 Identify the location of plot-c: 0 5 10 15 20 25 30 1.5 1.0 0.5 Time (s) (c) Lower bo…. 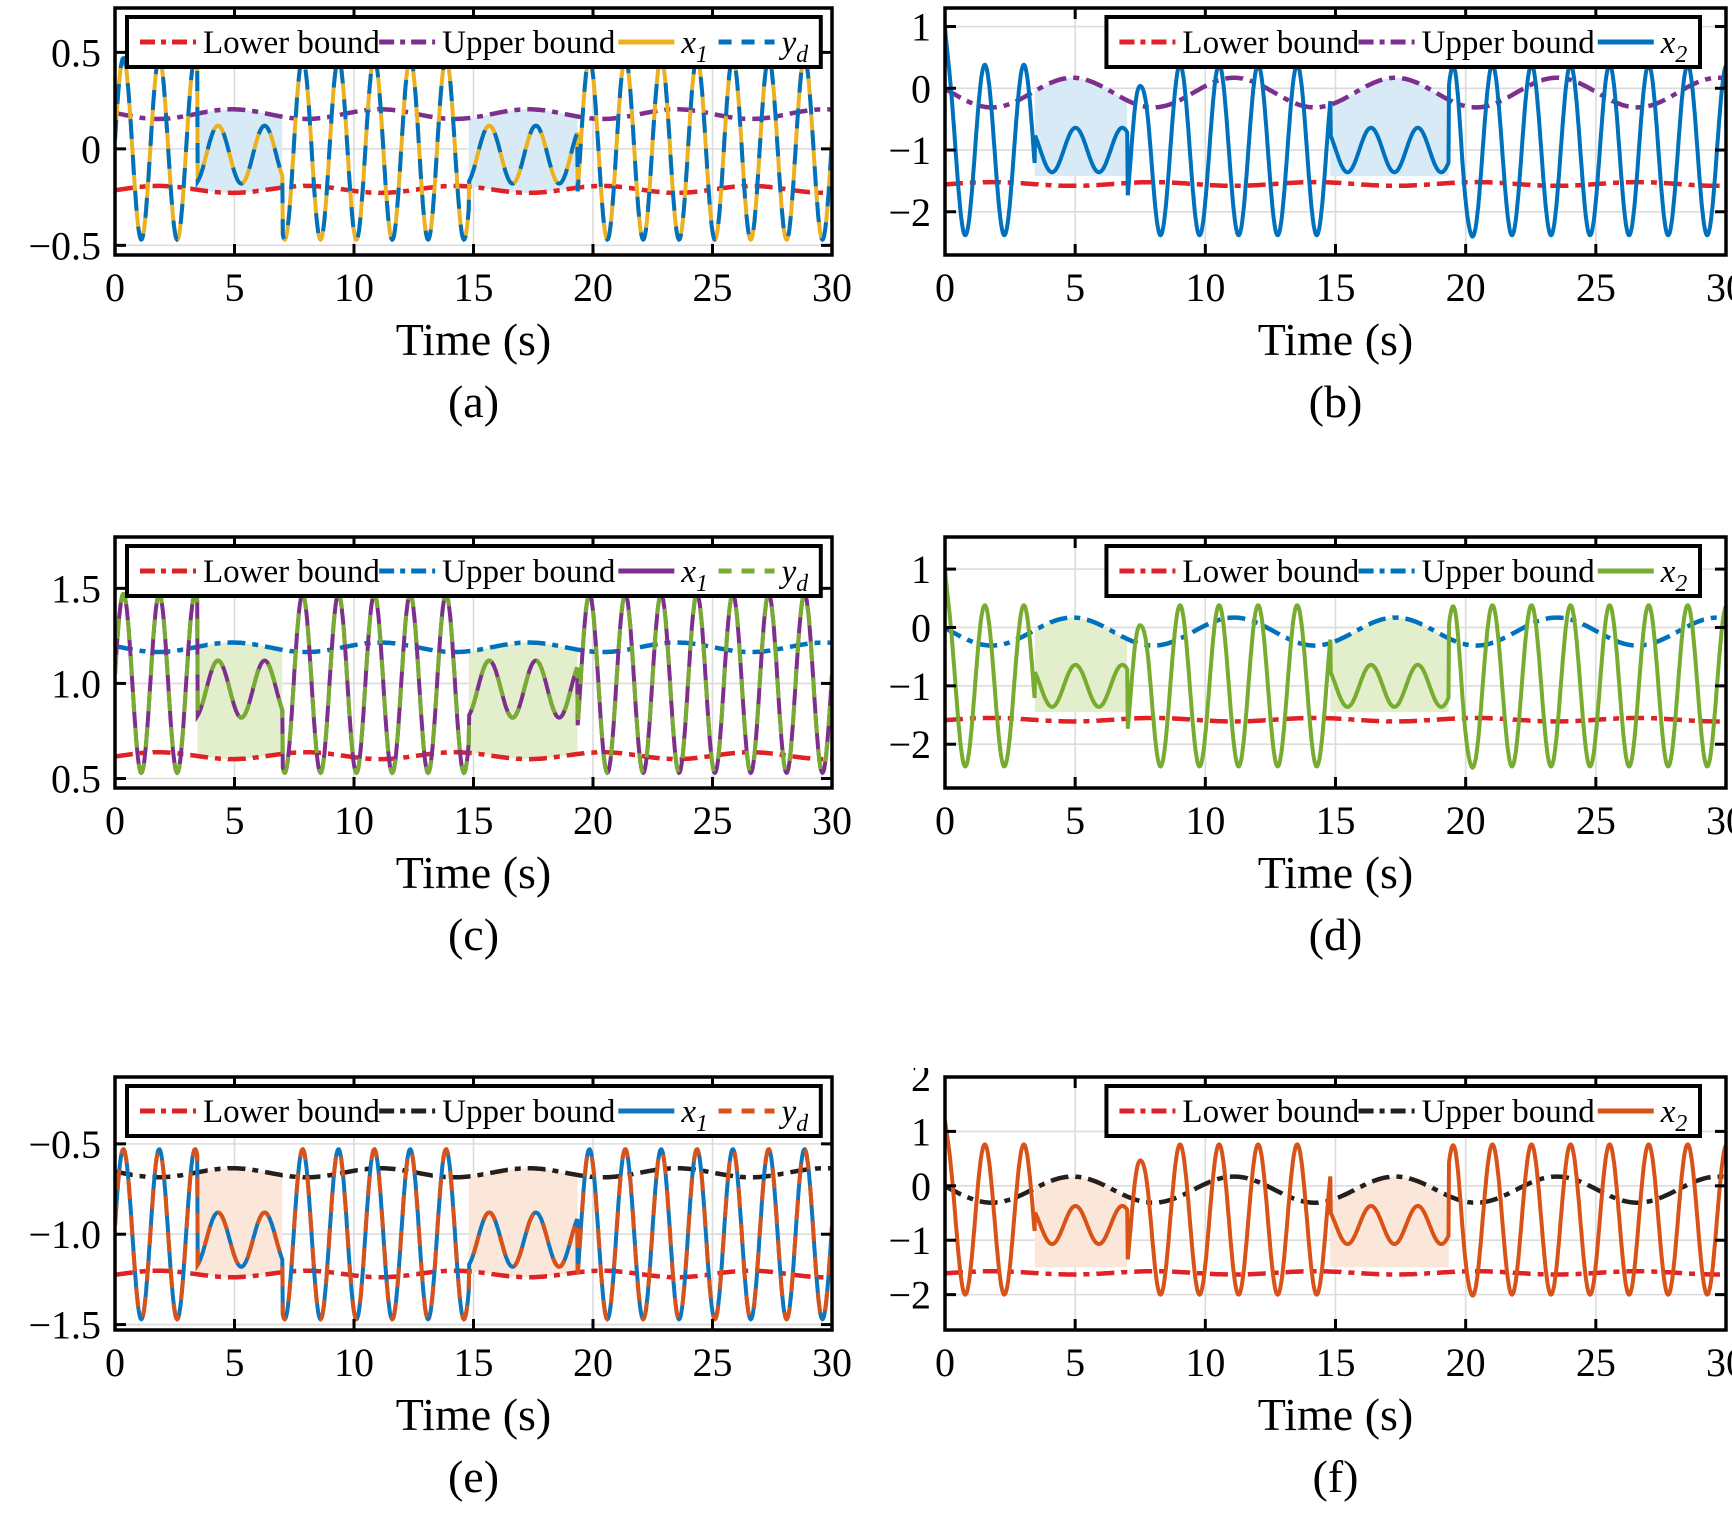
(451, 747).